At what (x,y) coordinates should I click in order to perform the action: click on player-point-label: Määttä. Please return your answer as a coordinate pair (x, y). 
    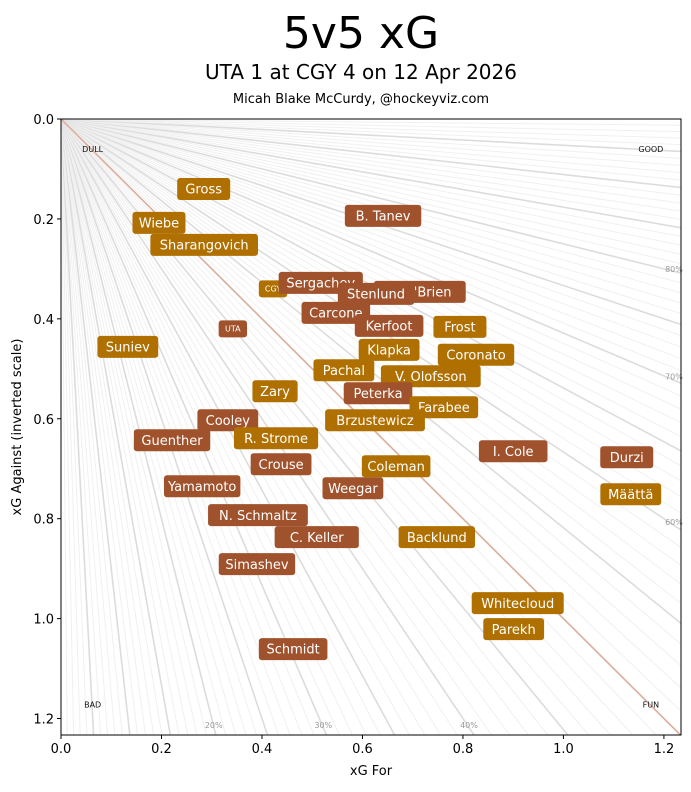
    Looking at the image, I should click on (630, 495).